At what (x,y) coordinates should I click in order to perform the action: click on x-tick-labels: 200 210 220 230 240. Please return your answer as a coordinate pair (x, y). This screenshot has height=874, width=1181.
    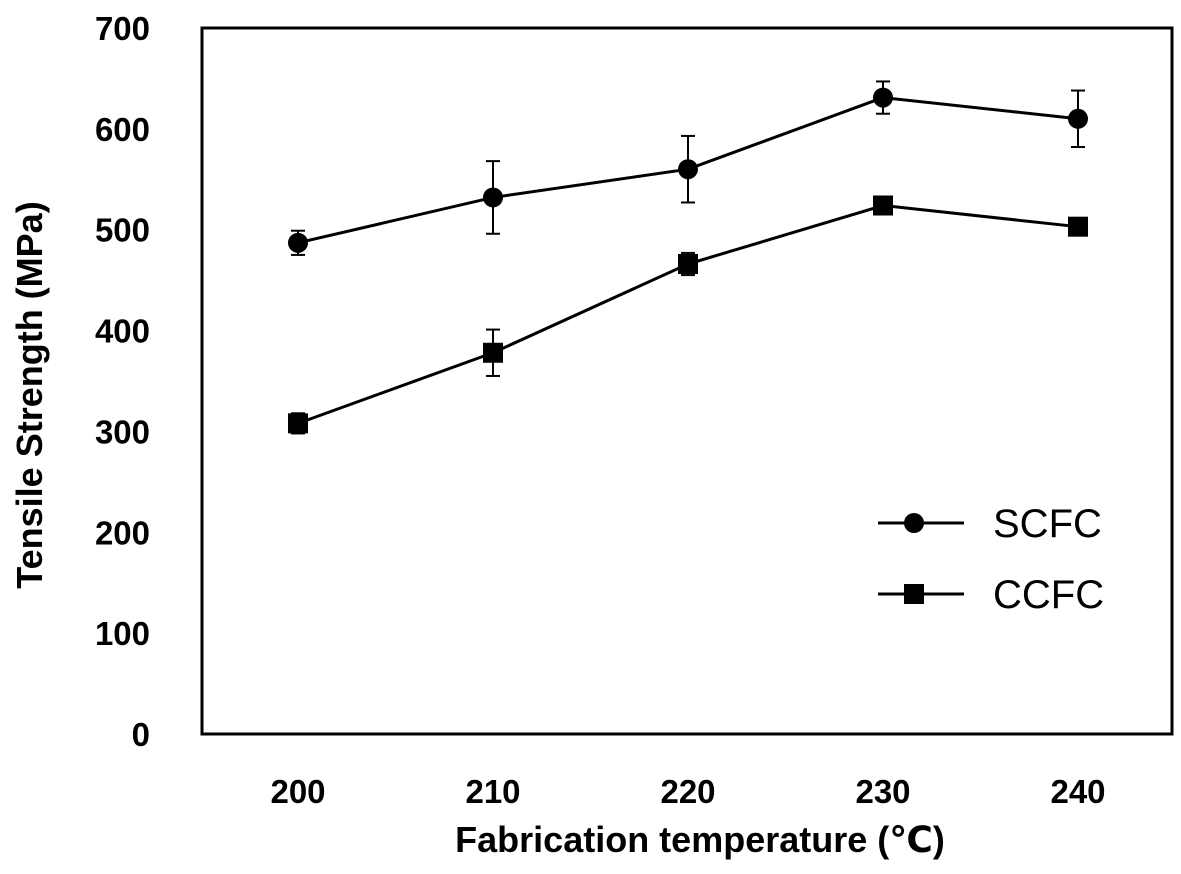
    Looking at the image, I should click on (687, 791).